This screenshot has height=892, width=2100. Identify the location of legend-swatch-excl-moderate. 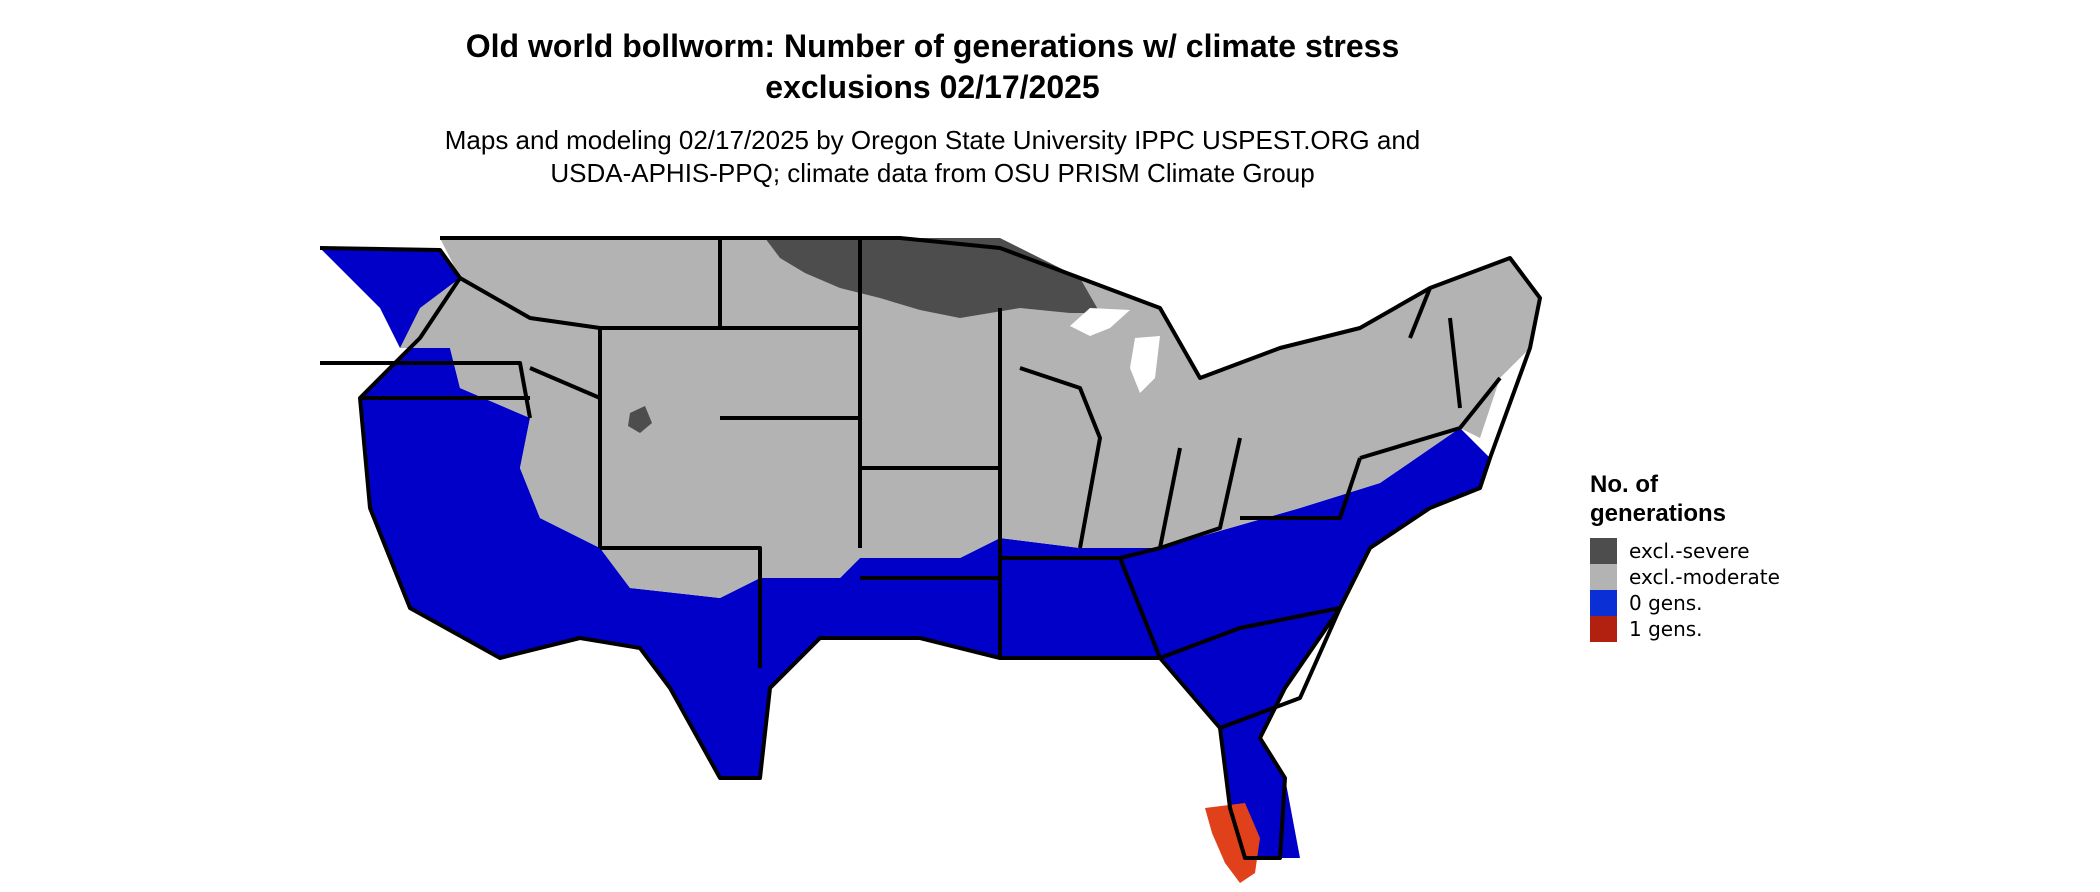
(1603, 577).